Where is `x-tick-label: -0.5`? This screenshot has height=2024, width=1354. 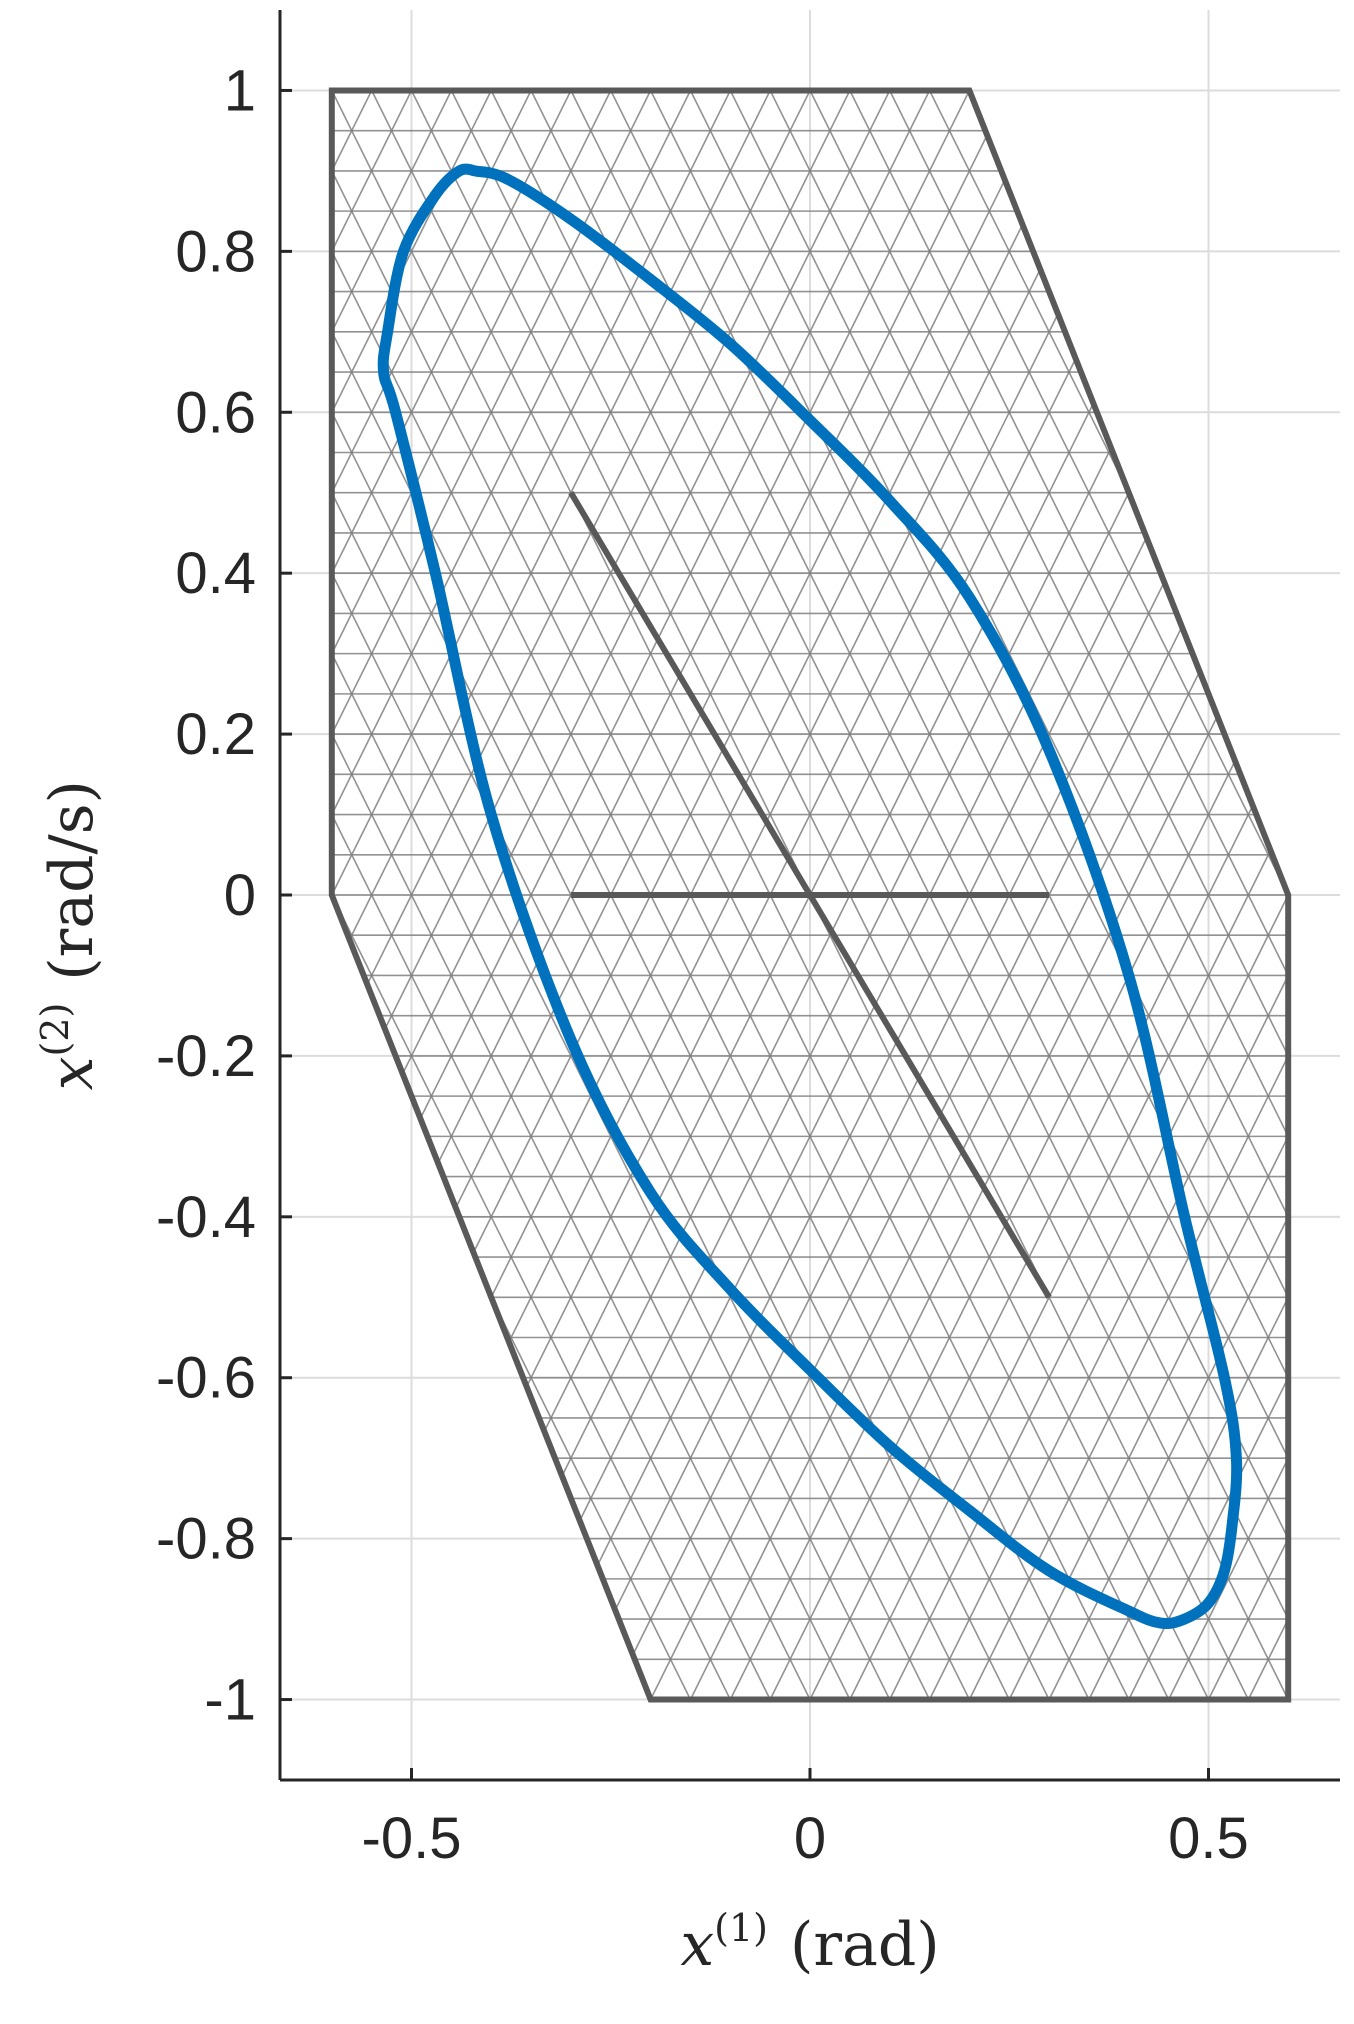 x-tick-label: -0.5 is located at coordinates (412, 1838).